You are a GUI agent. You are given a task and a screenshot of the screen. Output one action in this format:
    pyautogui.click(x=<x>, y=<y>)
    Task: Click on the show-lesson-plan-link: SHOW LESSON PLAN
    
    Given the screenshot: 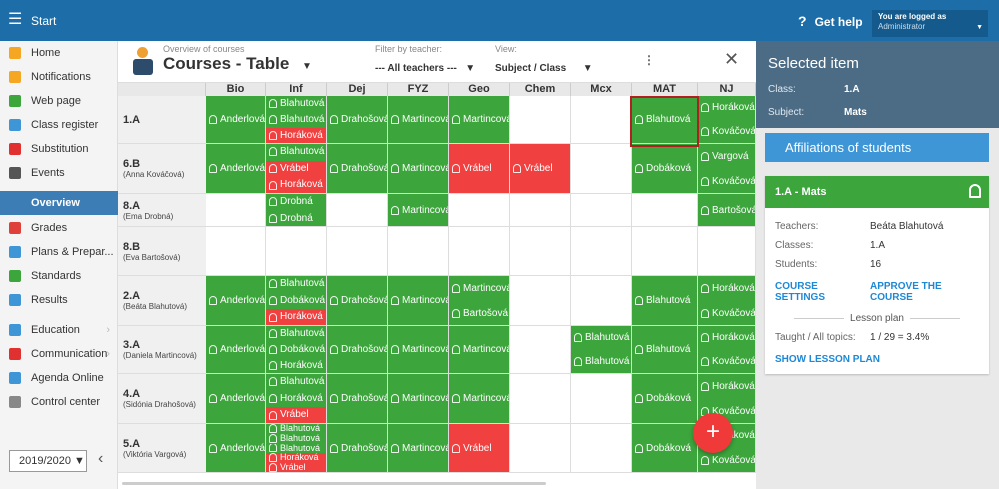 What is the action you would take?
    pyautogui.click(x=828, y=359)
    